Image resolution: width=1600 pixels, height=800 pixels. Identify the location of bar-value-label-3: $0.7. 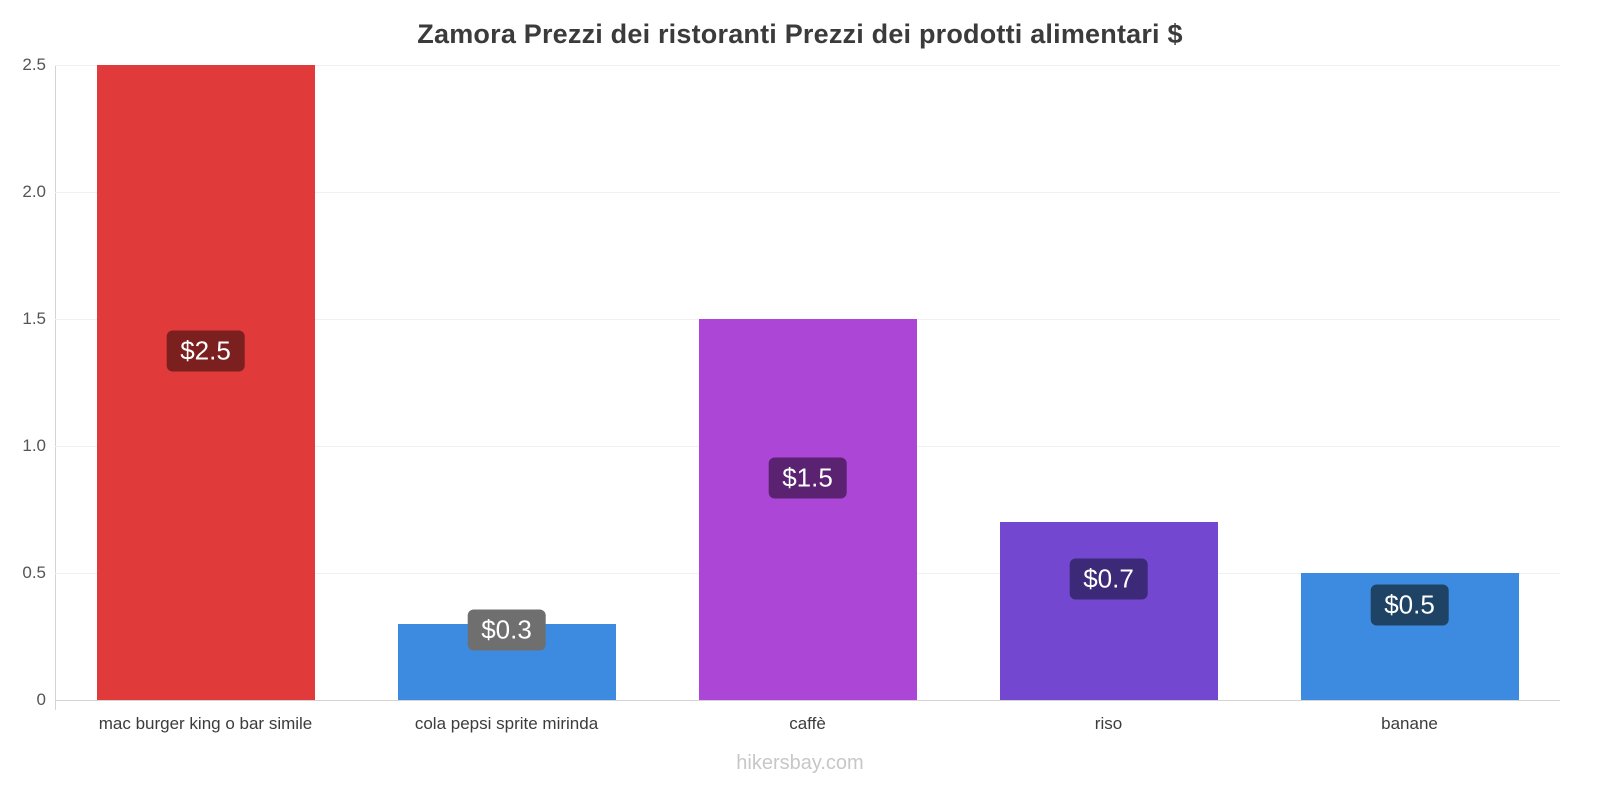
(1108, 579).